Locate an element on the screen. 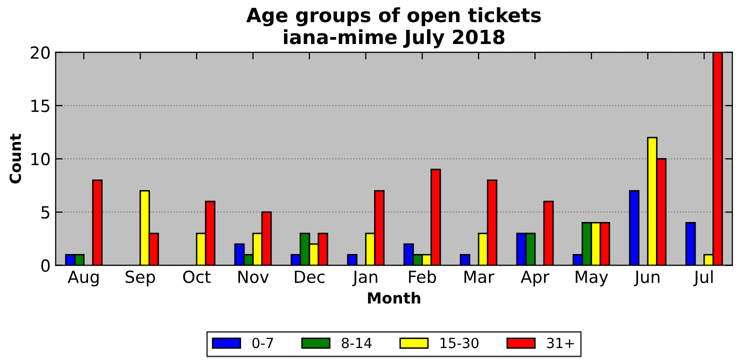 The image size is (742, 361). chart-title: Age groups of open tickets iana-mime July 2018 is located at coordinates (393, 27).